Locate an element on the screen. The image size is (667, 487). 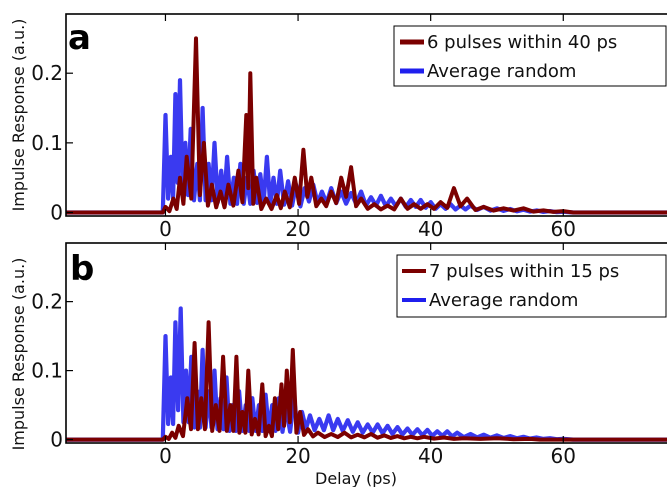
panel-b-xtick-label: 40 is located at coordinates (430, 456).